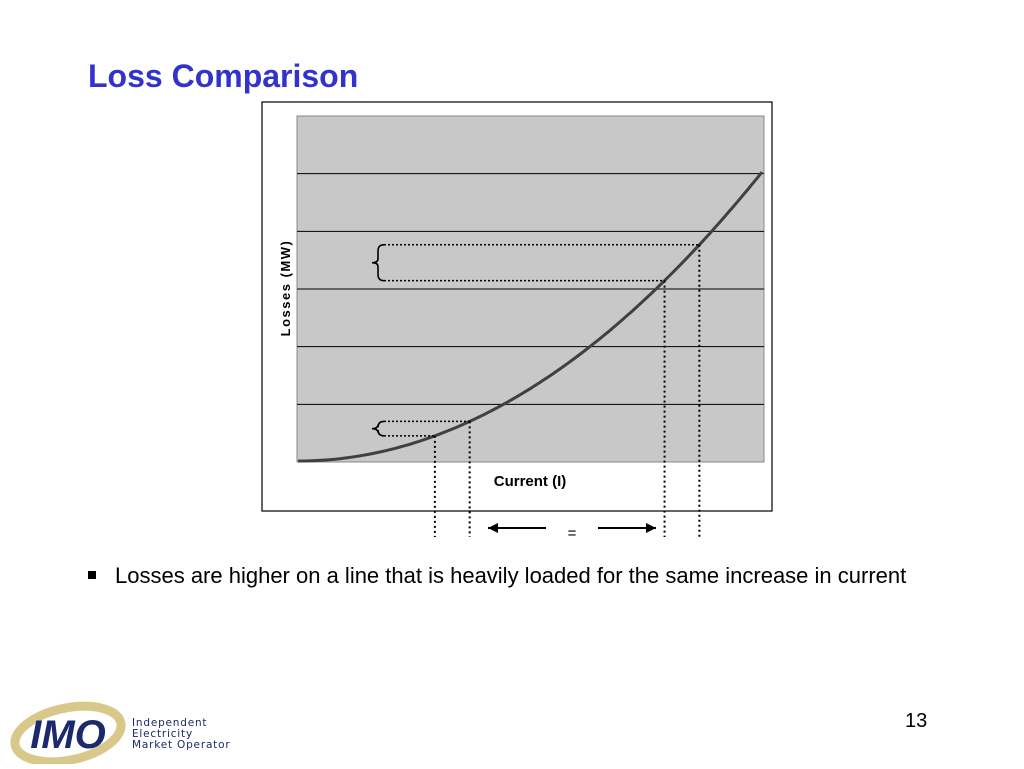 This screenshot has width=1024, height=769. Describe the element at coordinates (285, 288) in the screenshot. I see `y-axis-label: Losses (MW)` at that location.